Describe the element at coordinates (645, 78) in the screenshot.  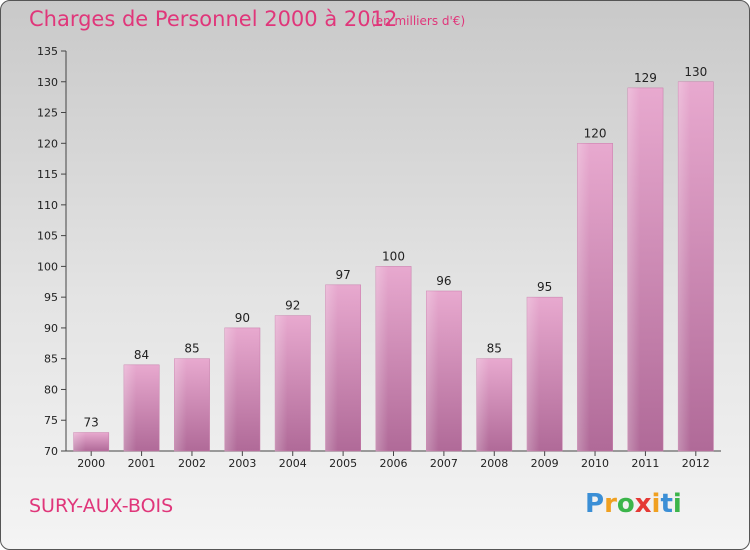
I see `value-label-2011: 129` at that location.